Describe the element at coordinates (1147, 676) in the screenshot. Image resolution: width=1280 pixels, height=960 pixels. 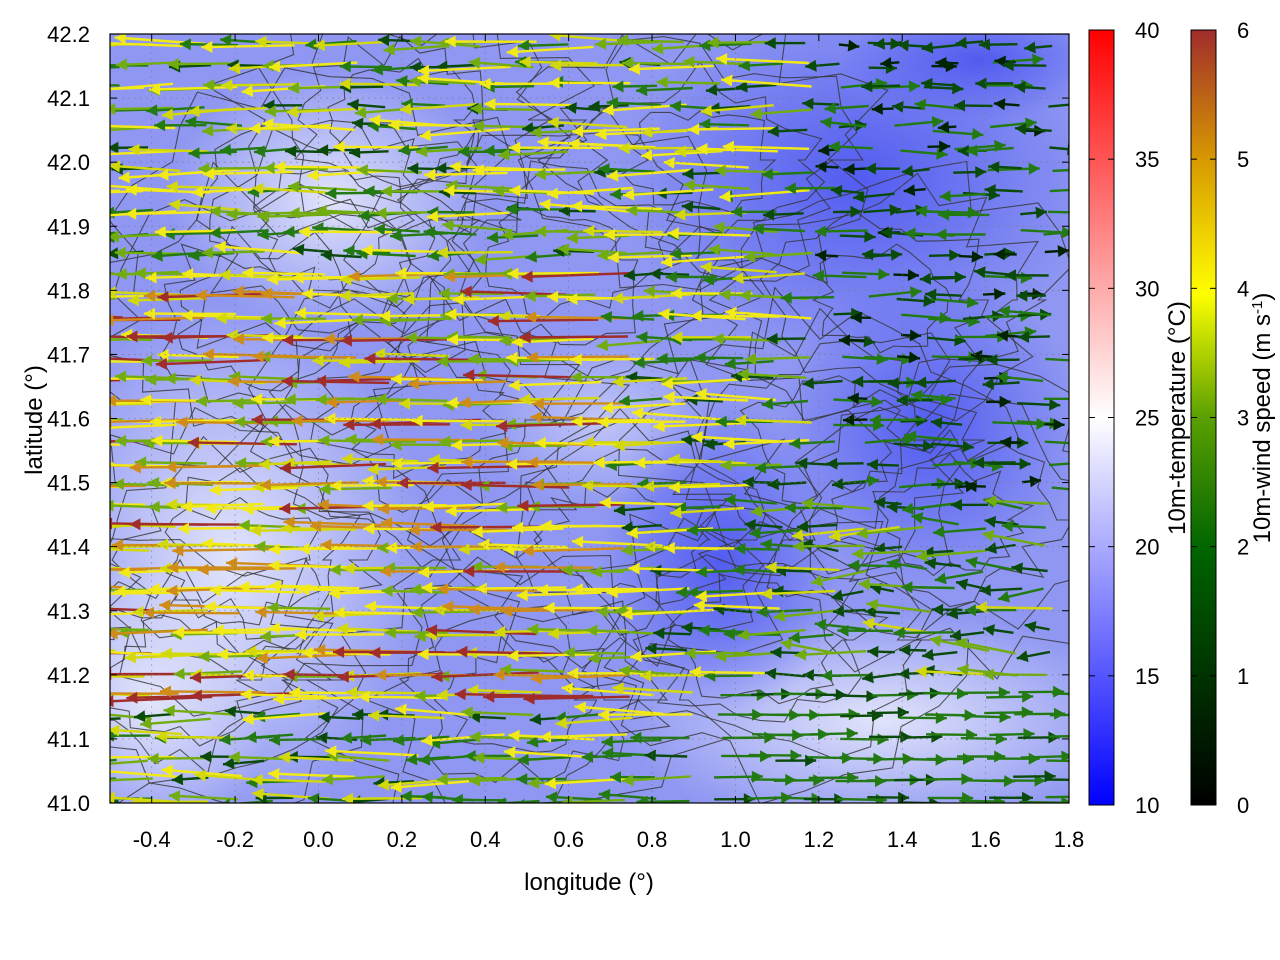
I see `colorbar-tick-label: 15` at that location.